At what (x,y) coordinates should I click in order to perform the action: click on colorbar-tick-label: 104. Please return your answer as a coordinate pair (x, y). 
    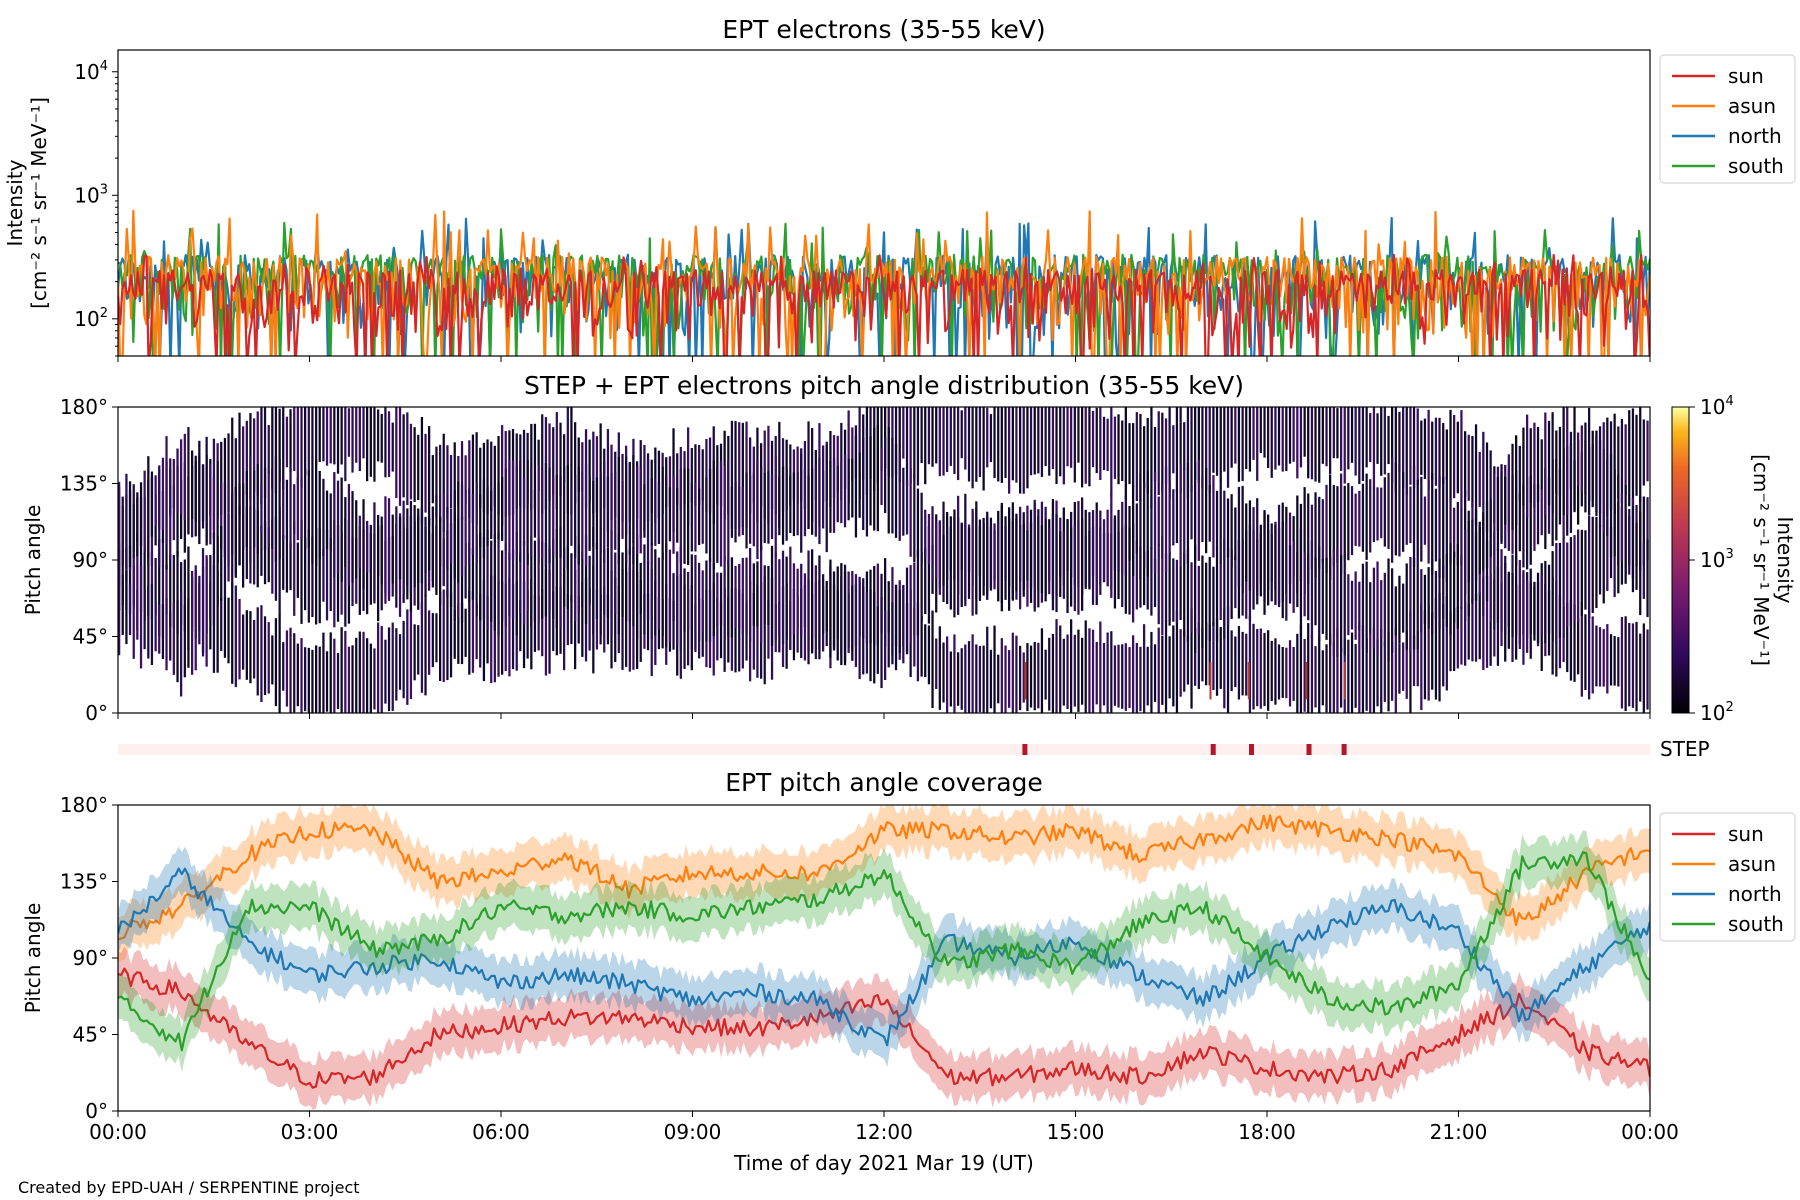
    Looking at the image, I should click on (1717, 406).